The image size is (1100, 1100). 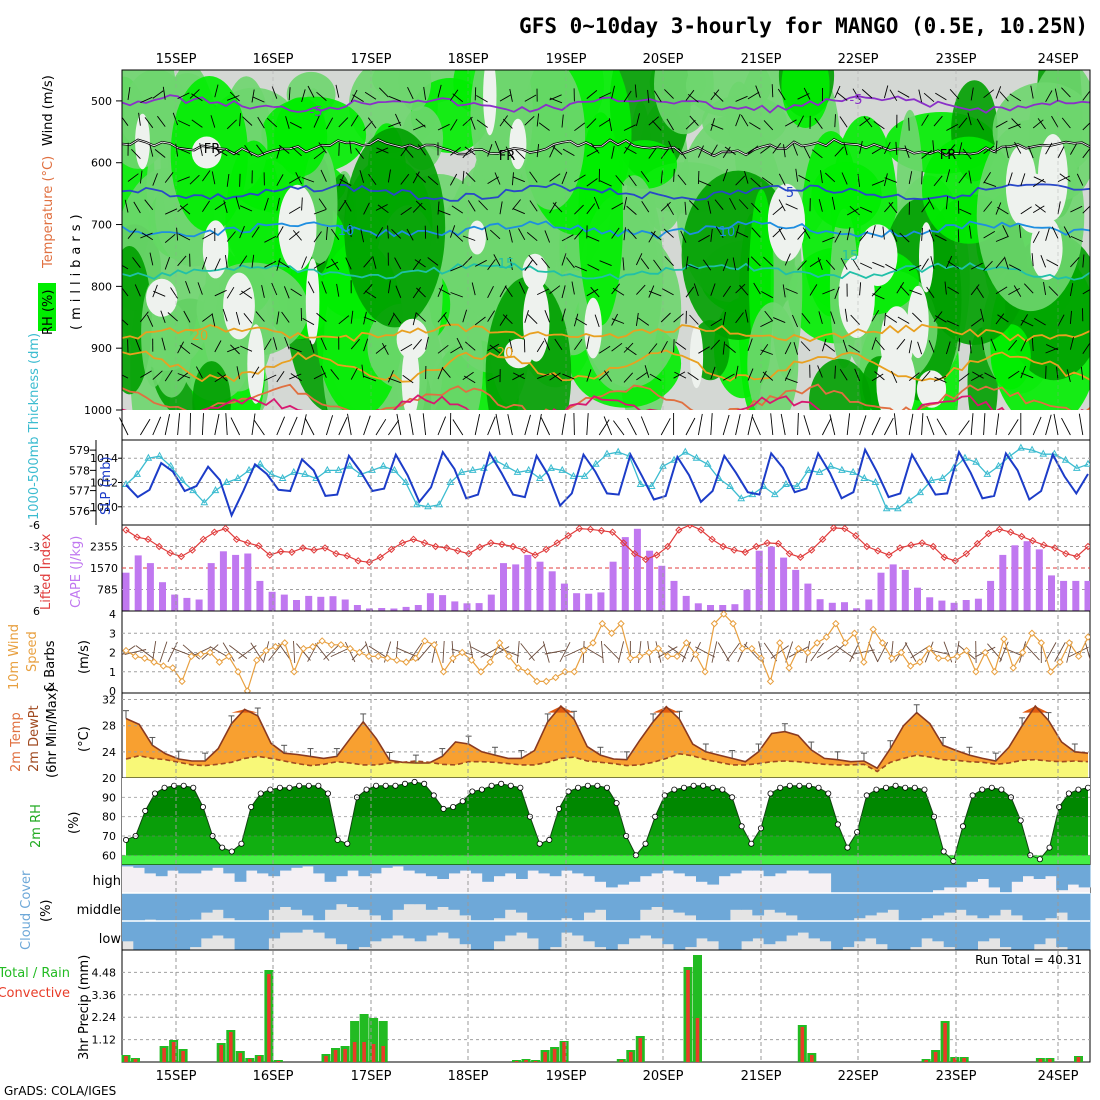 I want to click on rh-dry-region, so click(x=593, y=328).